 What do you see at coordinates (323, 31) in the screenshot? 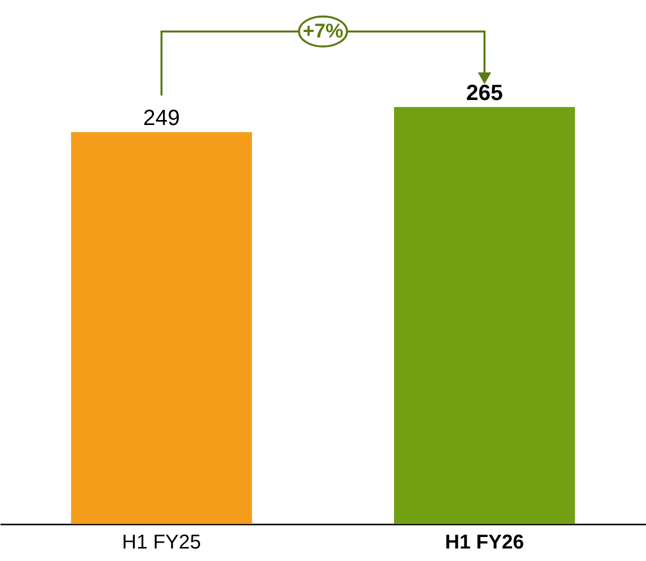
I see `annotation: +7%` at bounding box center [323, 31].